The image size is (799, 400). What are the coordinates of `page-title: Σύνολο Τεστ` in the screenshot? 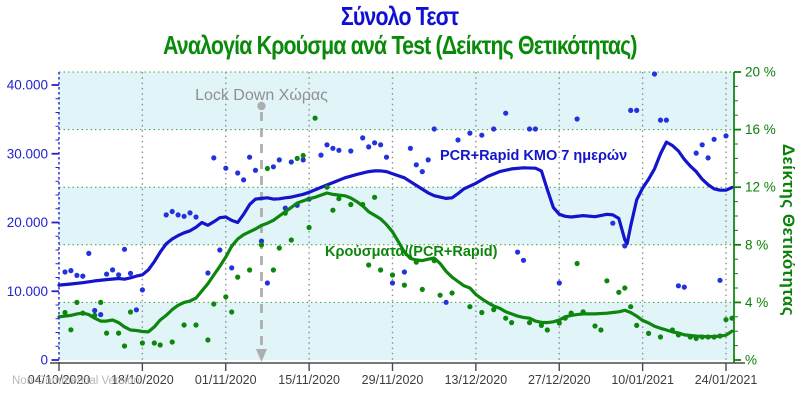 It's located at (399, 16).